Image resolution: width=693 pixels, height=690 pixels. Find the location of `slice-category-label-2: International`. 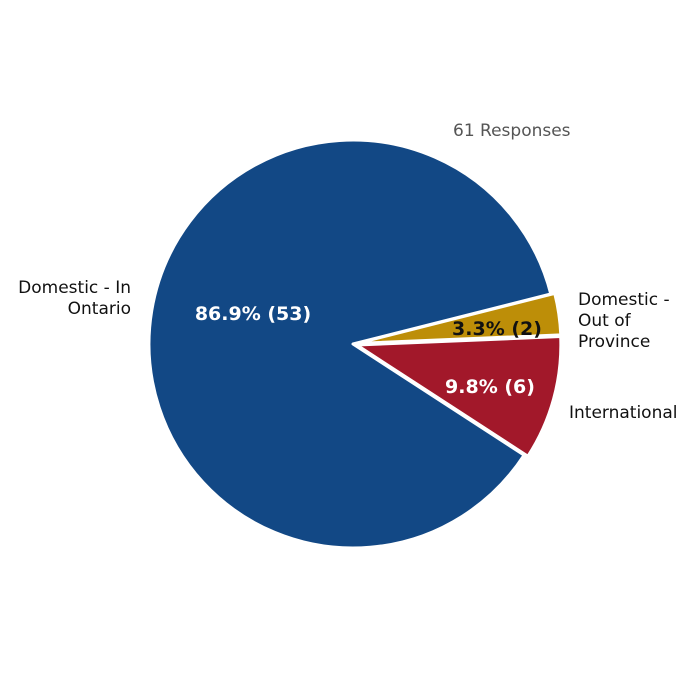

slice-category-label-2: International is located at coordinates (623, 413).